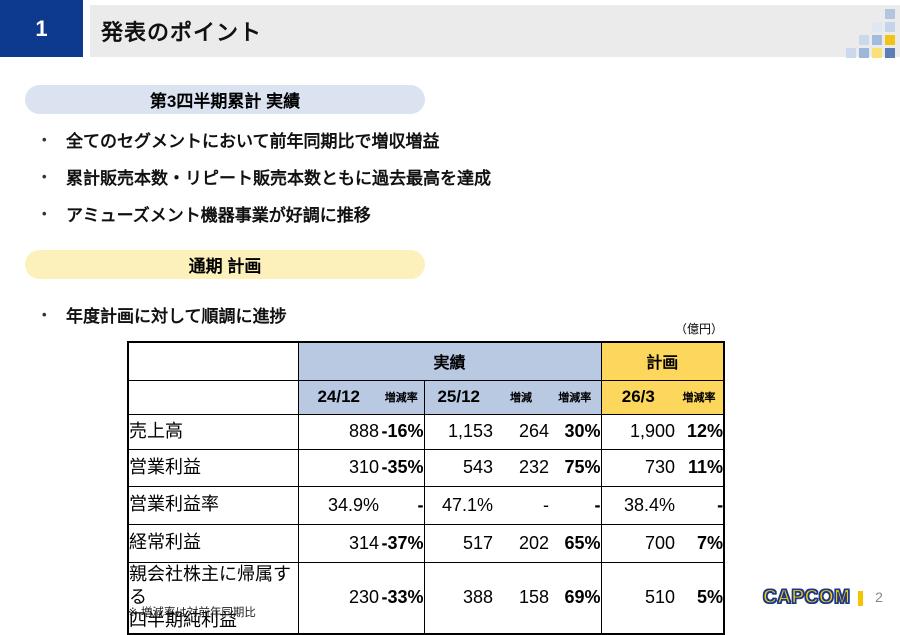 Image resolution: width=900 pixels, height=635 pixels. I want to click on table-cell: 310, so click(338, 467).